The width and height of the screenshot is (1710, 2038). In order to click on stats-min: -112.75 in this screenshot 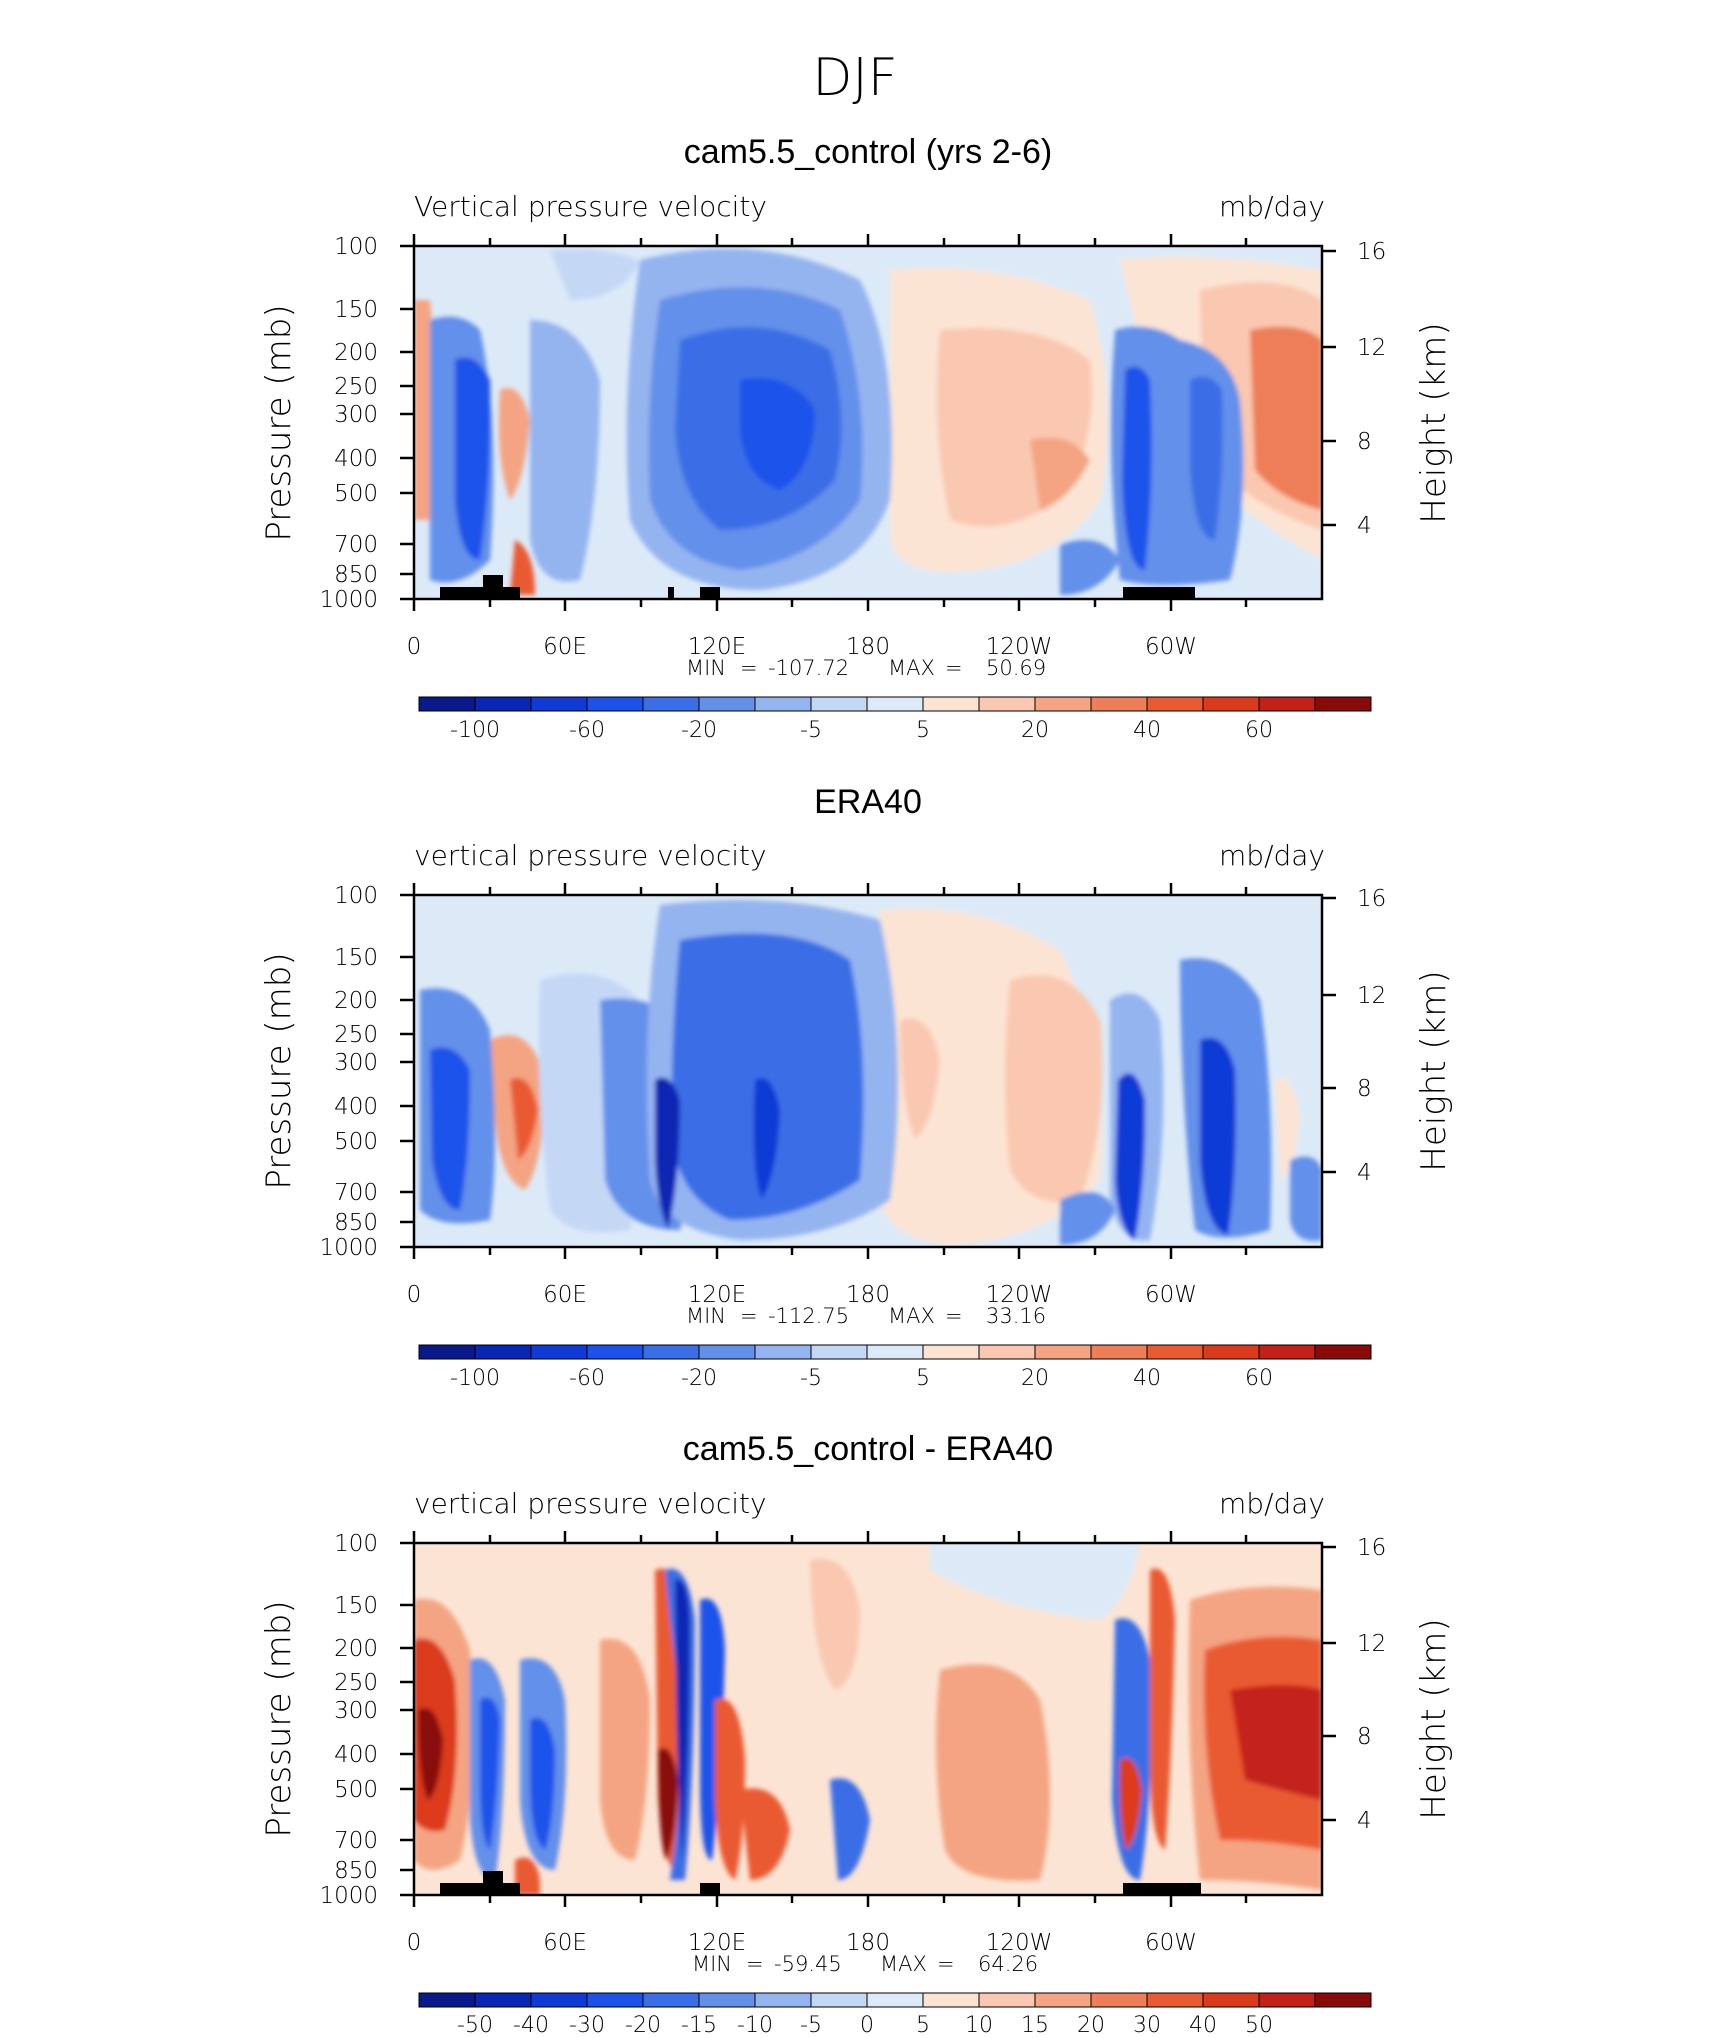, I will do `click(808, 1316)`.